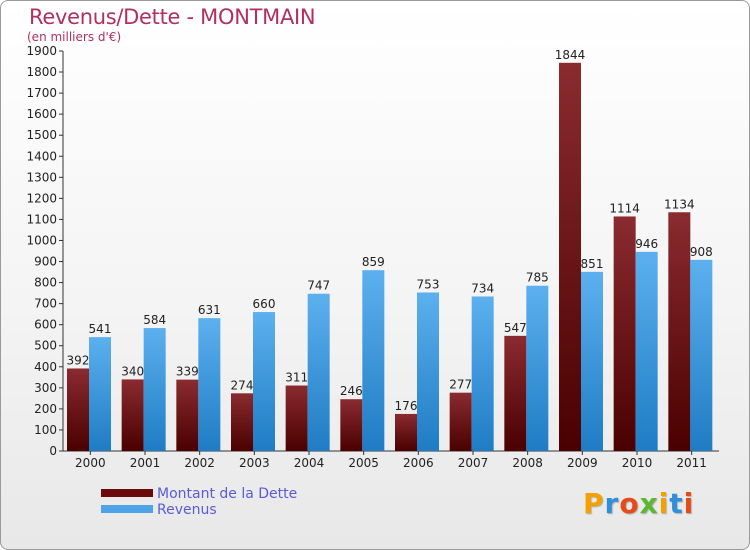  I want to click on proxiti-logo: Proxiti, so click(638, 503).